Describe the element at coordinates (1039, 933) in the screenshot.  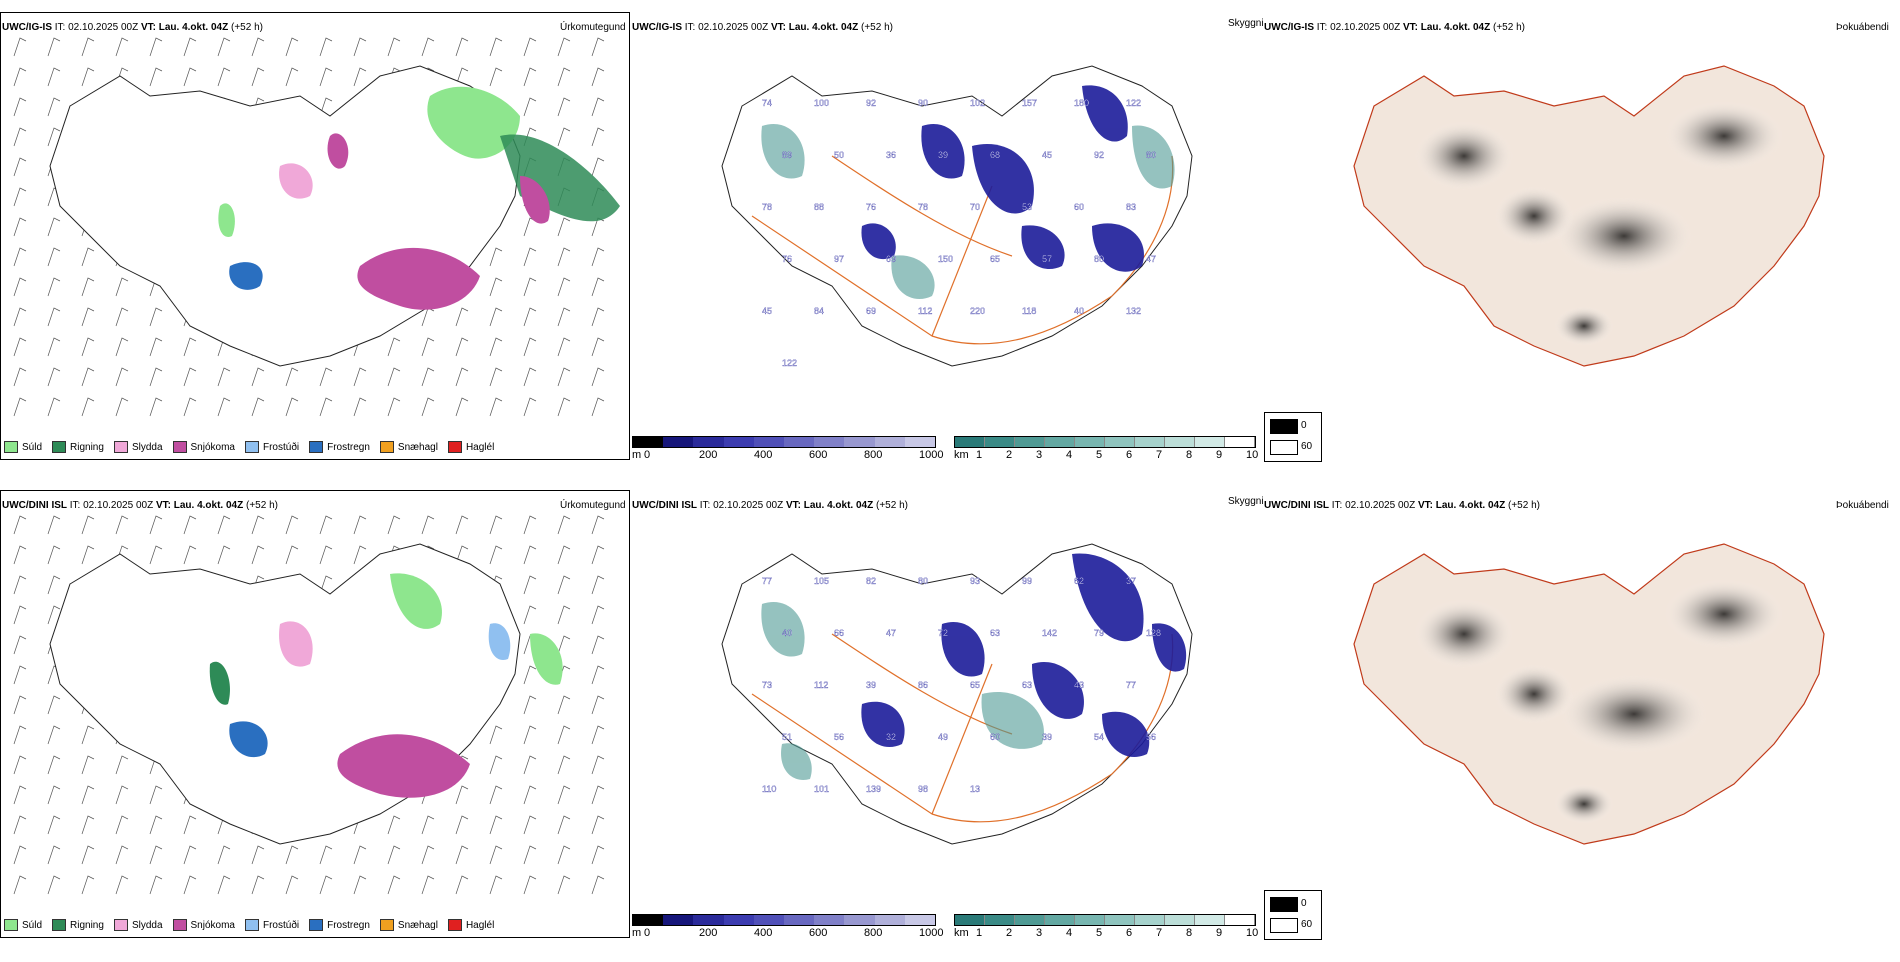
I see `colorbar-tick: 3` at that location.